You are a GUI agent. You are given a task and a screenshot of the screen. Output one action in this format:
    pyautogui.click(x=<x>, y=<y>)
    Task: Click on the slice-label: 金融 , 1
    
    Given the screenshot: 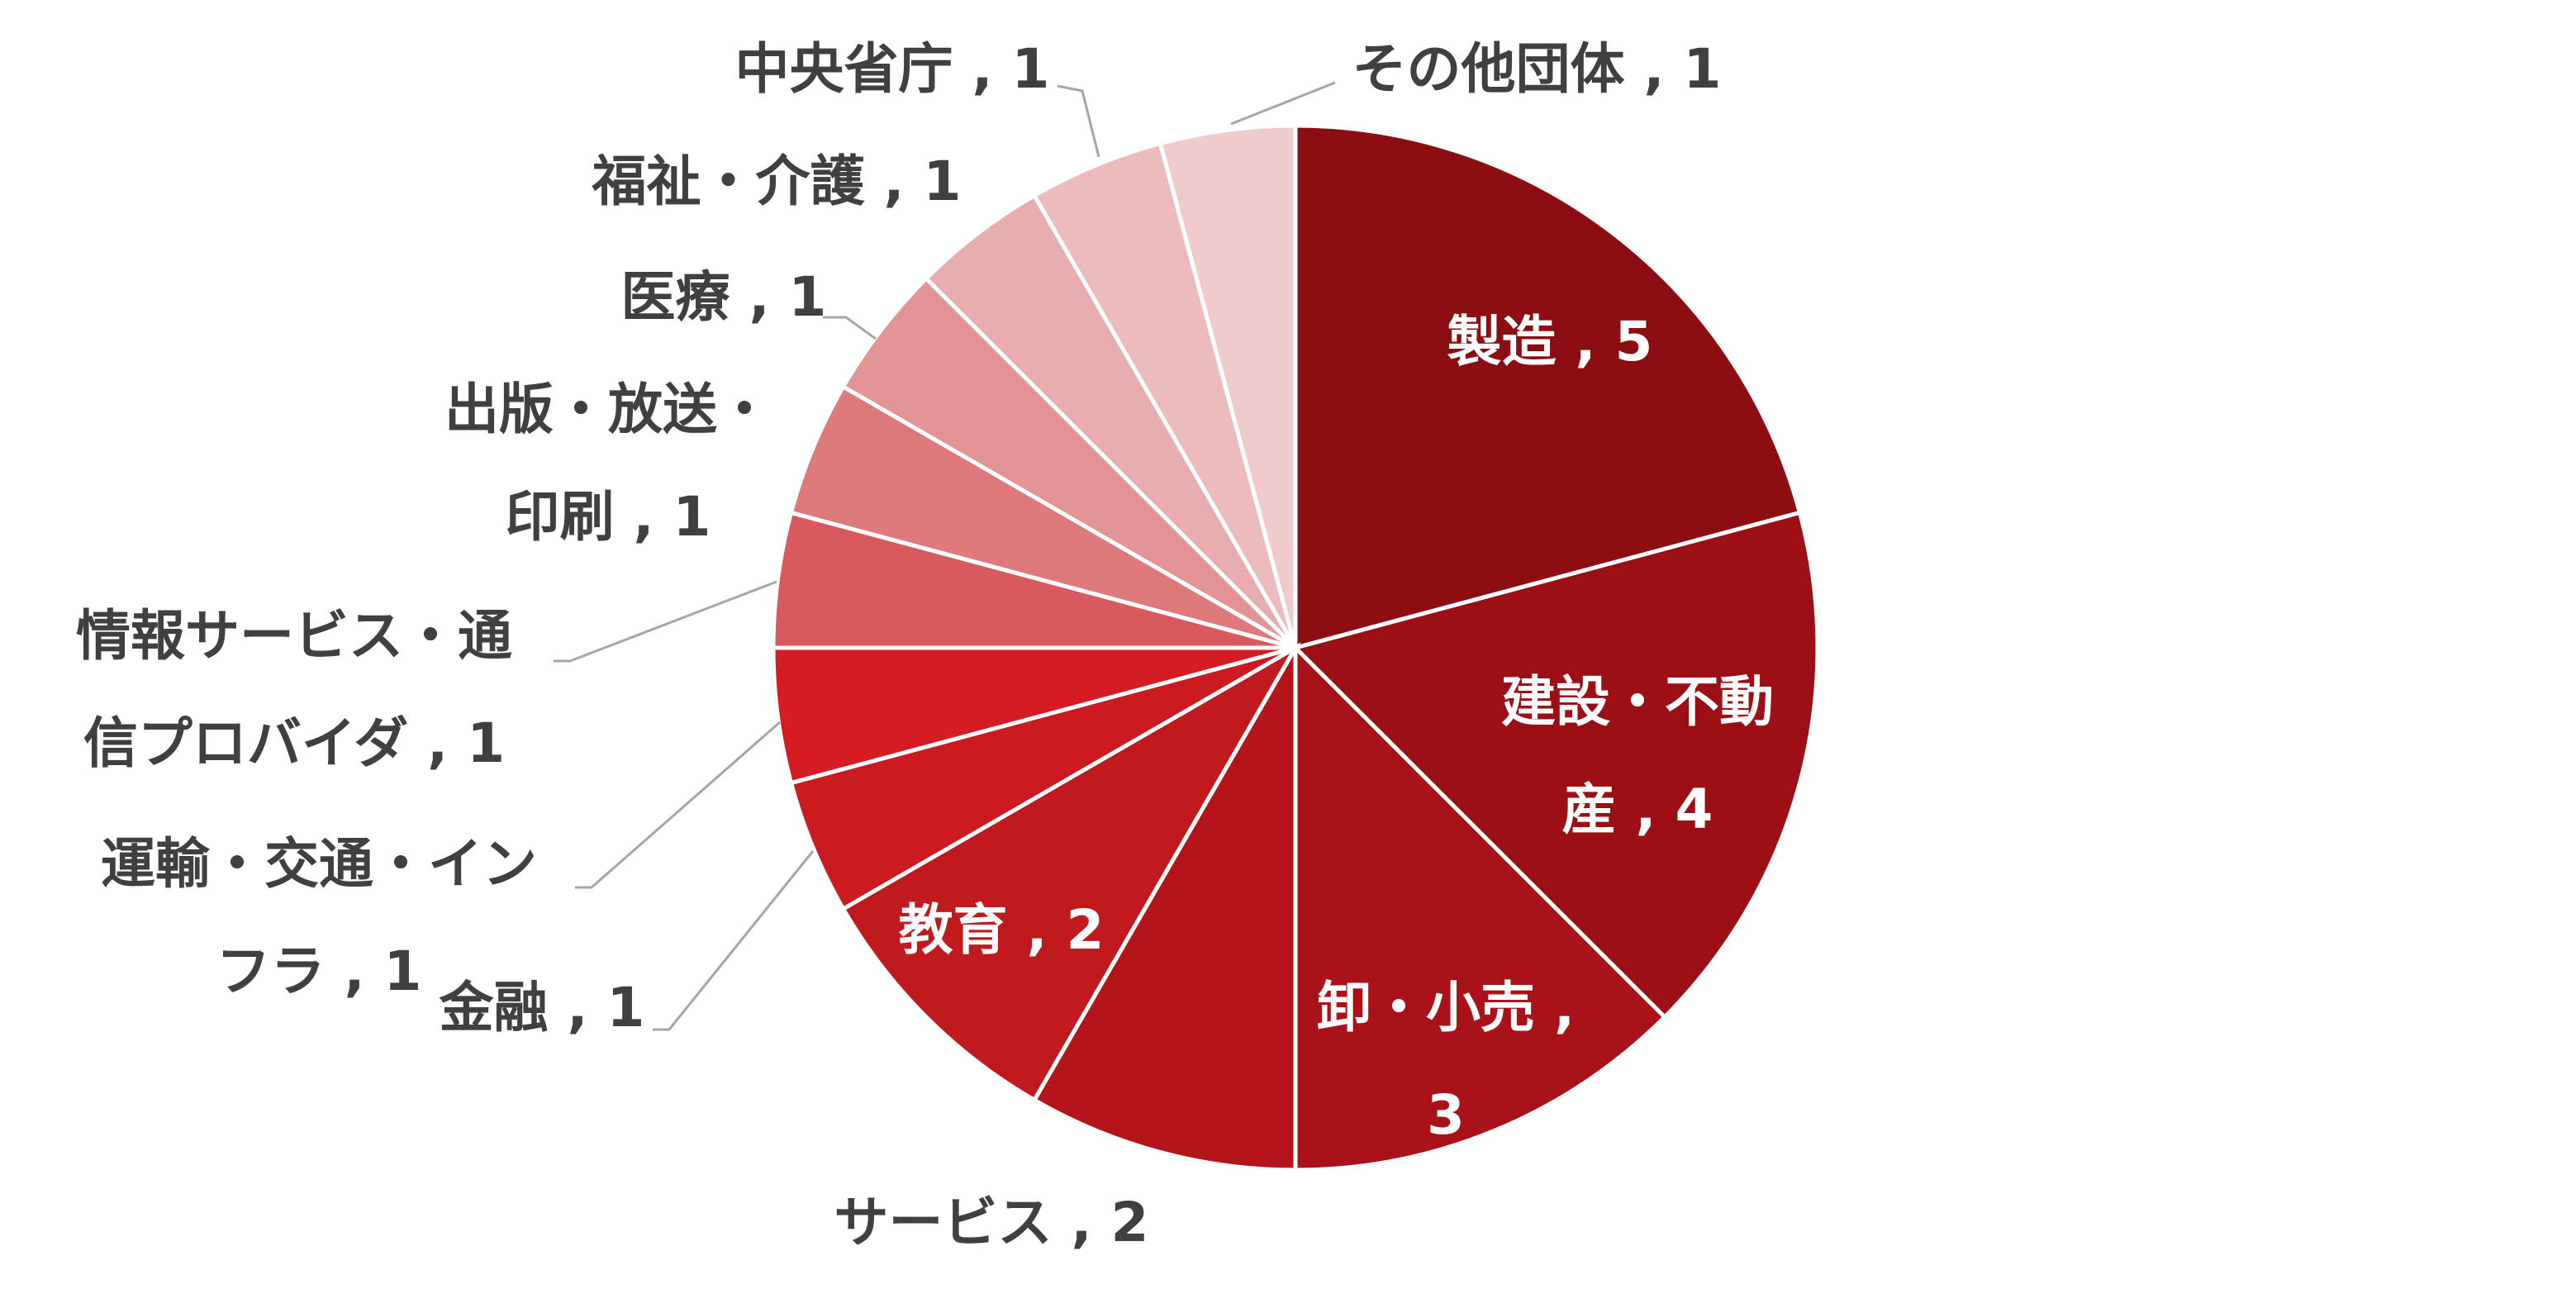 What is the action you would take?
    pyautogui.click(x=542, y=1008)
    